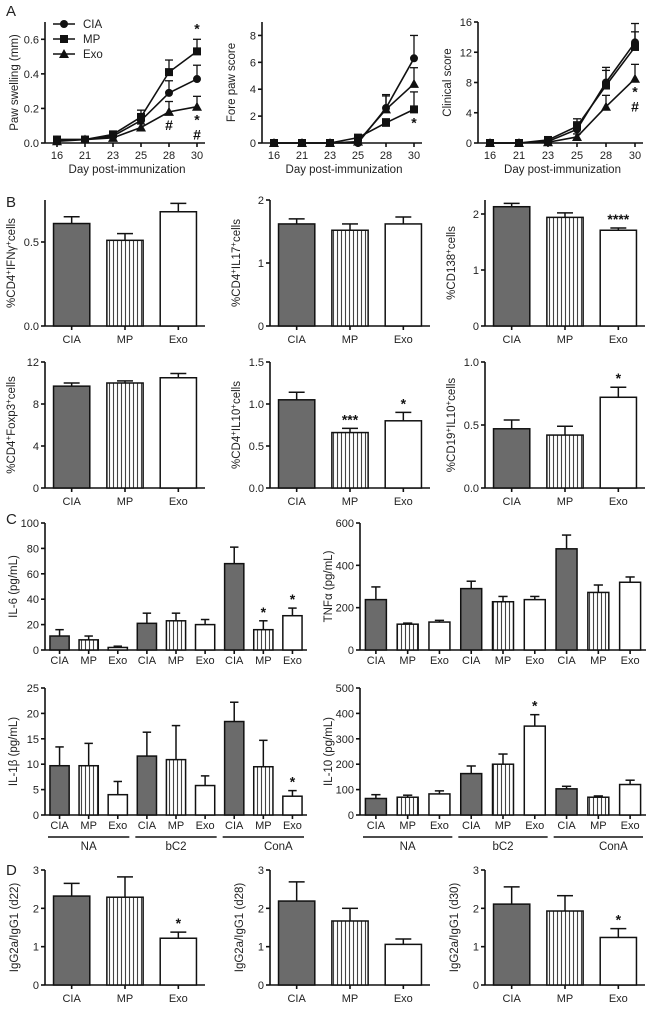 The image size is (659, 1013). Describe the element at coordinates (11, 870) in the screenshot. I see `panel-label-d: D` at that location.